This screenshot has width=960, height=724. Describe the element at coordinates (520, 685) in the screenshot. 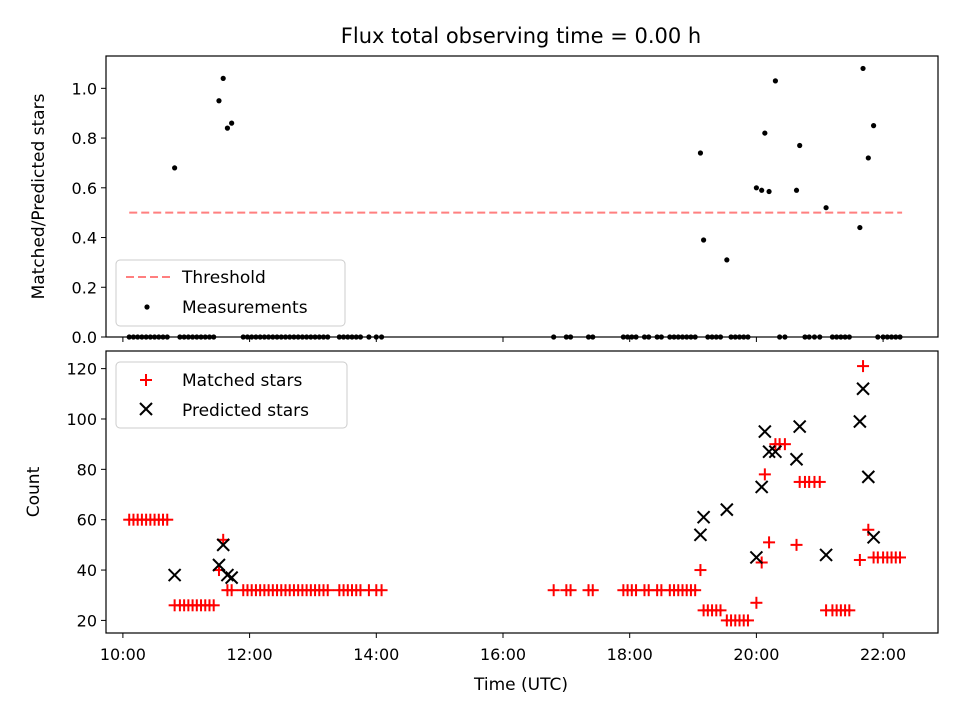

I see `x-axis-title: Time (UTC)` at that location.